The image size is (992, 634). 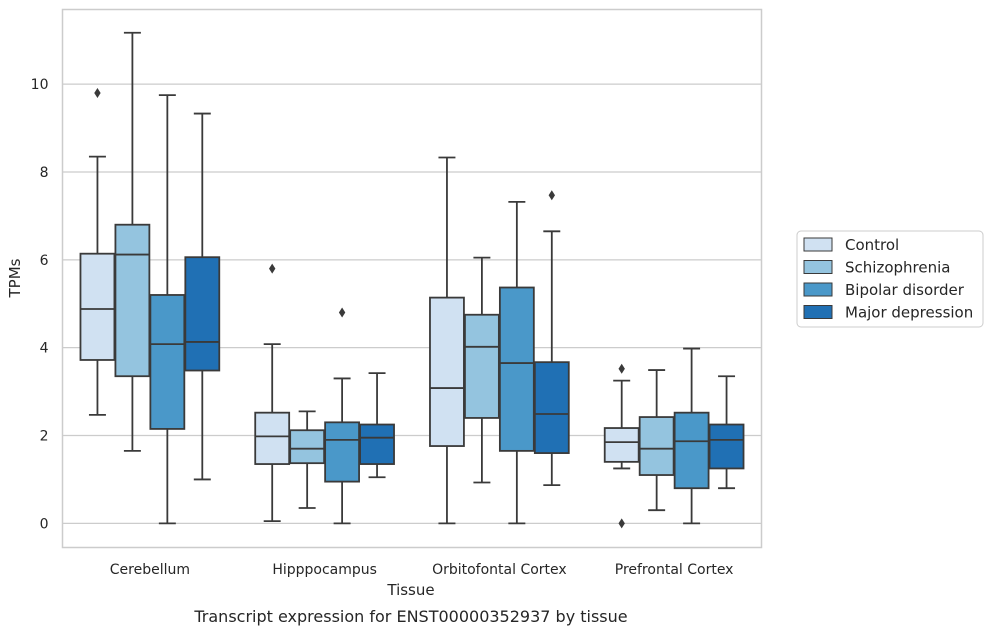 What do you see at coordinates (44, 261) in the screenshot?
I see `y-tick-label: 6` at bounding box center [44, 261].